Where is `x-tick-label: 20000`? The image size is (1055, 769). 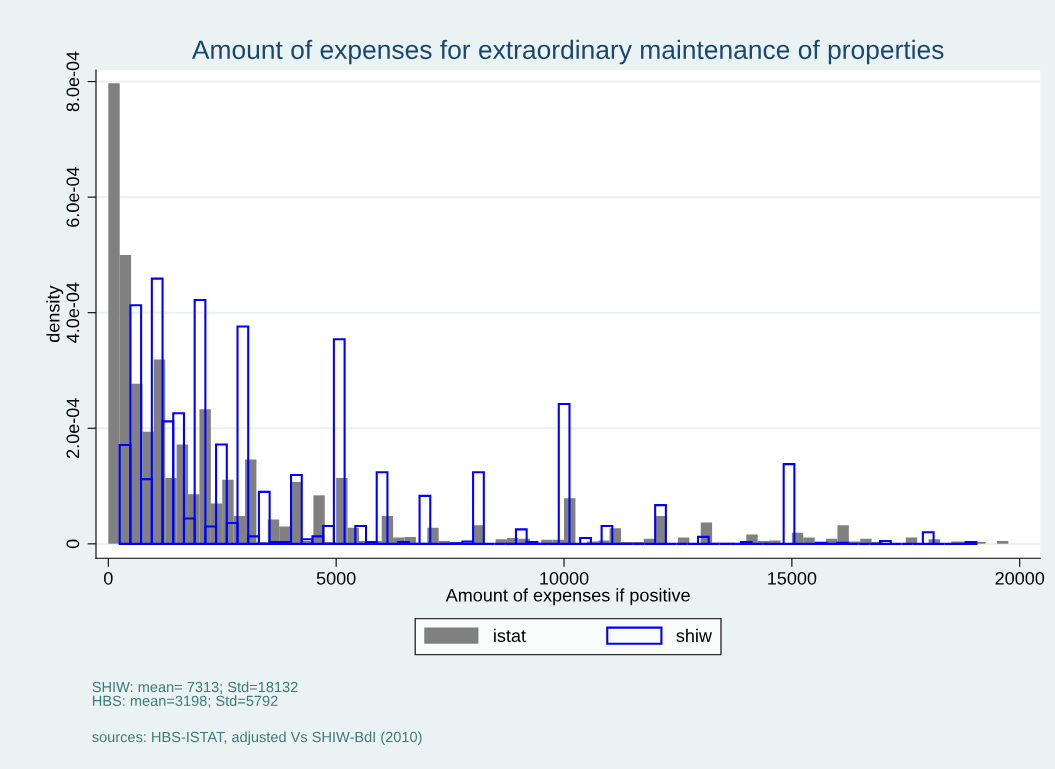
x-tick-label: 20000 is located at coordinates (1020, 578).